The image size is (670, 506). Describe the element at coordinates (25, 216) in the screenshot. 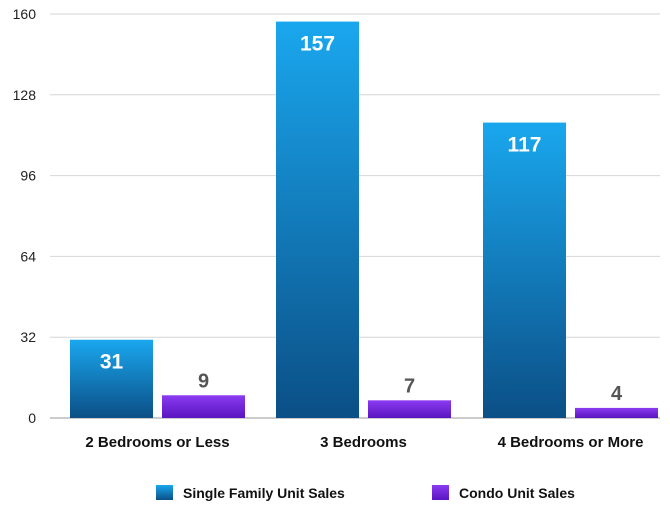

I see `y-axis-ticks: 0 32 64 96 128 160` at that location.